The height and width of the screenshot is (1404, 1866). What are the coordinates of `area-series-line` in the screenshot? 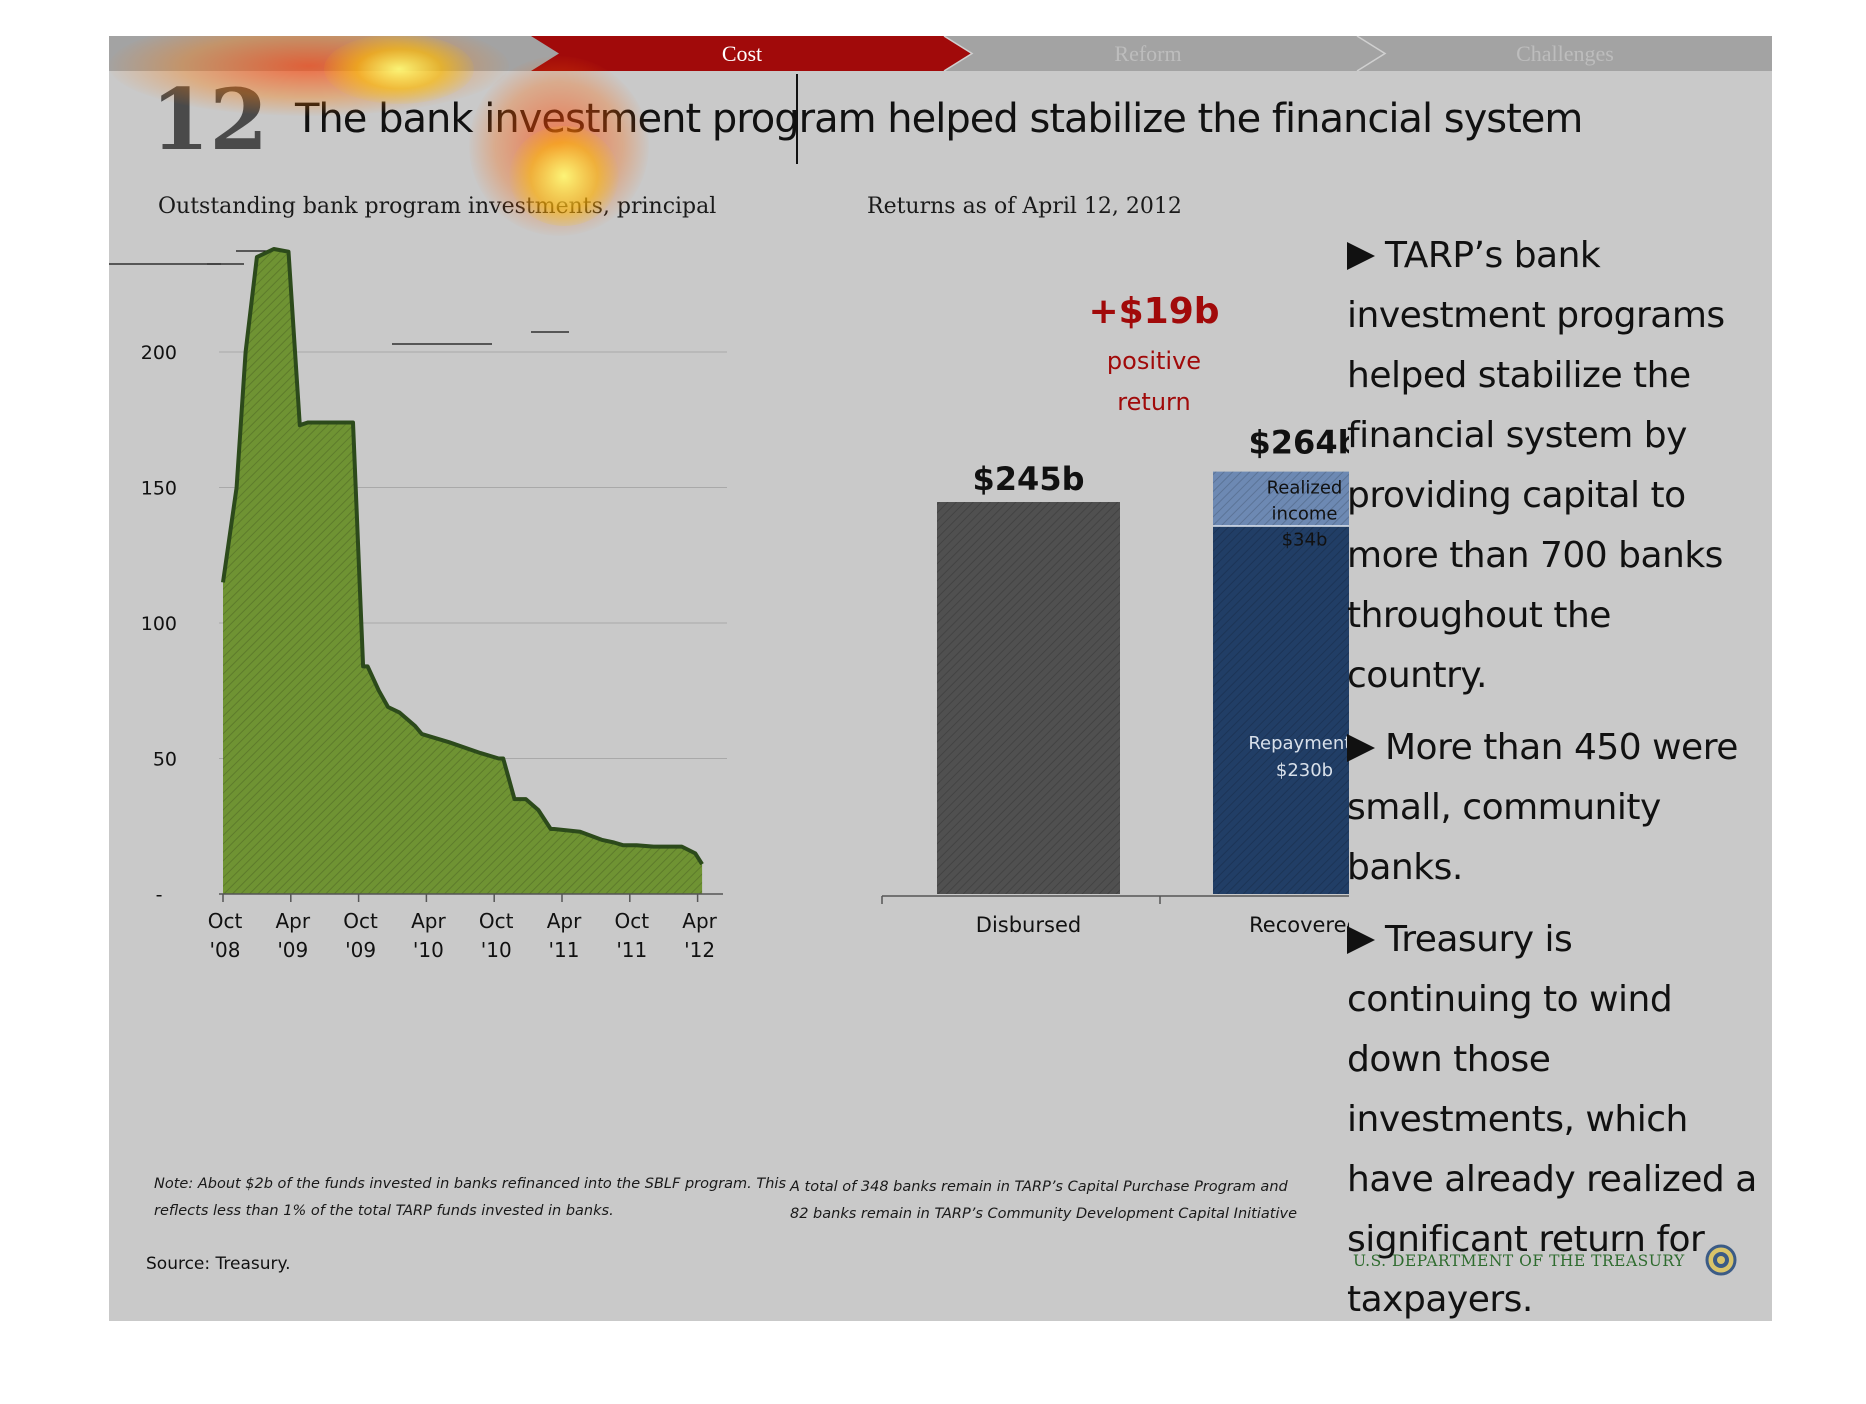 It's located at (462, 556).